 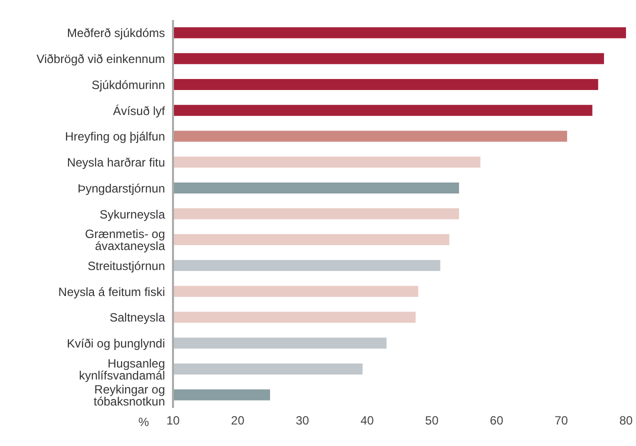 I want to click on y-tick-label: Meðferð sjúkdóms, so click(x=115, y=33).